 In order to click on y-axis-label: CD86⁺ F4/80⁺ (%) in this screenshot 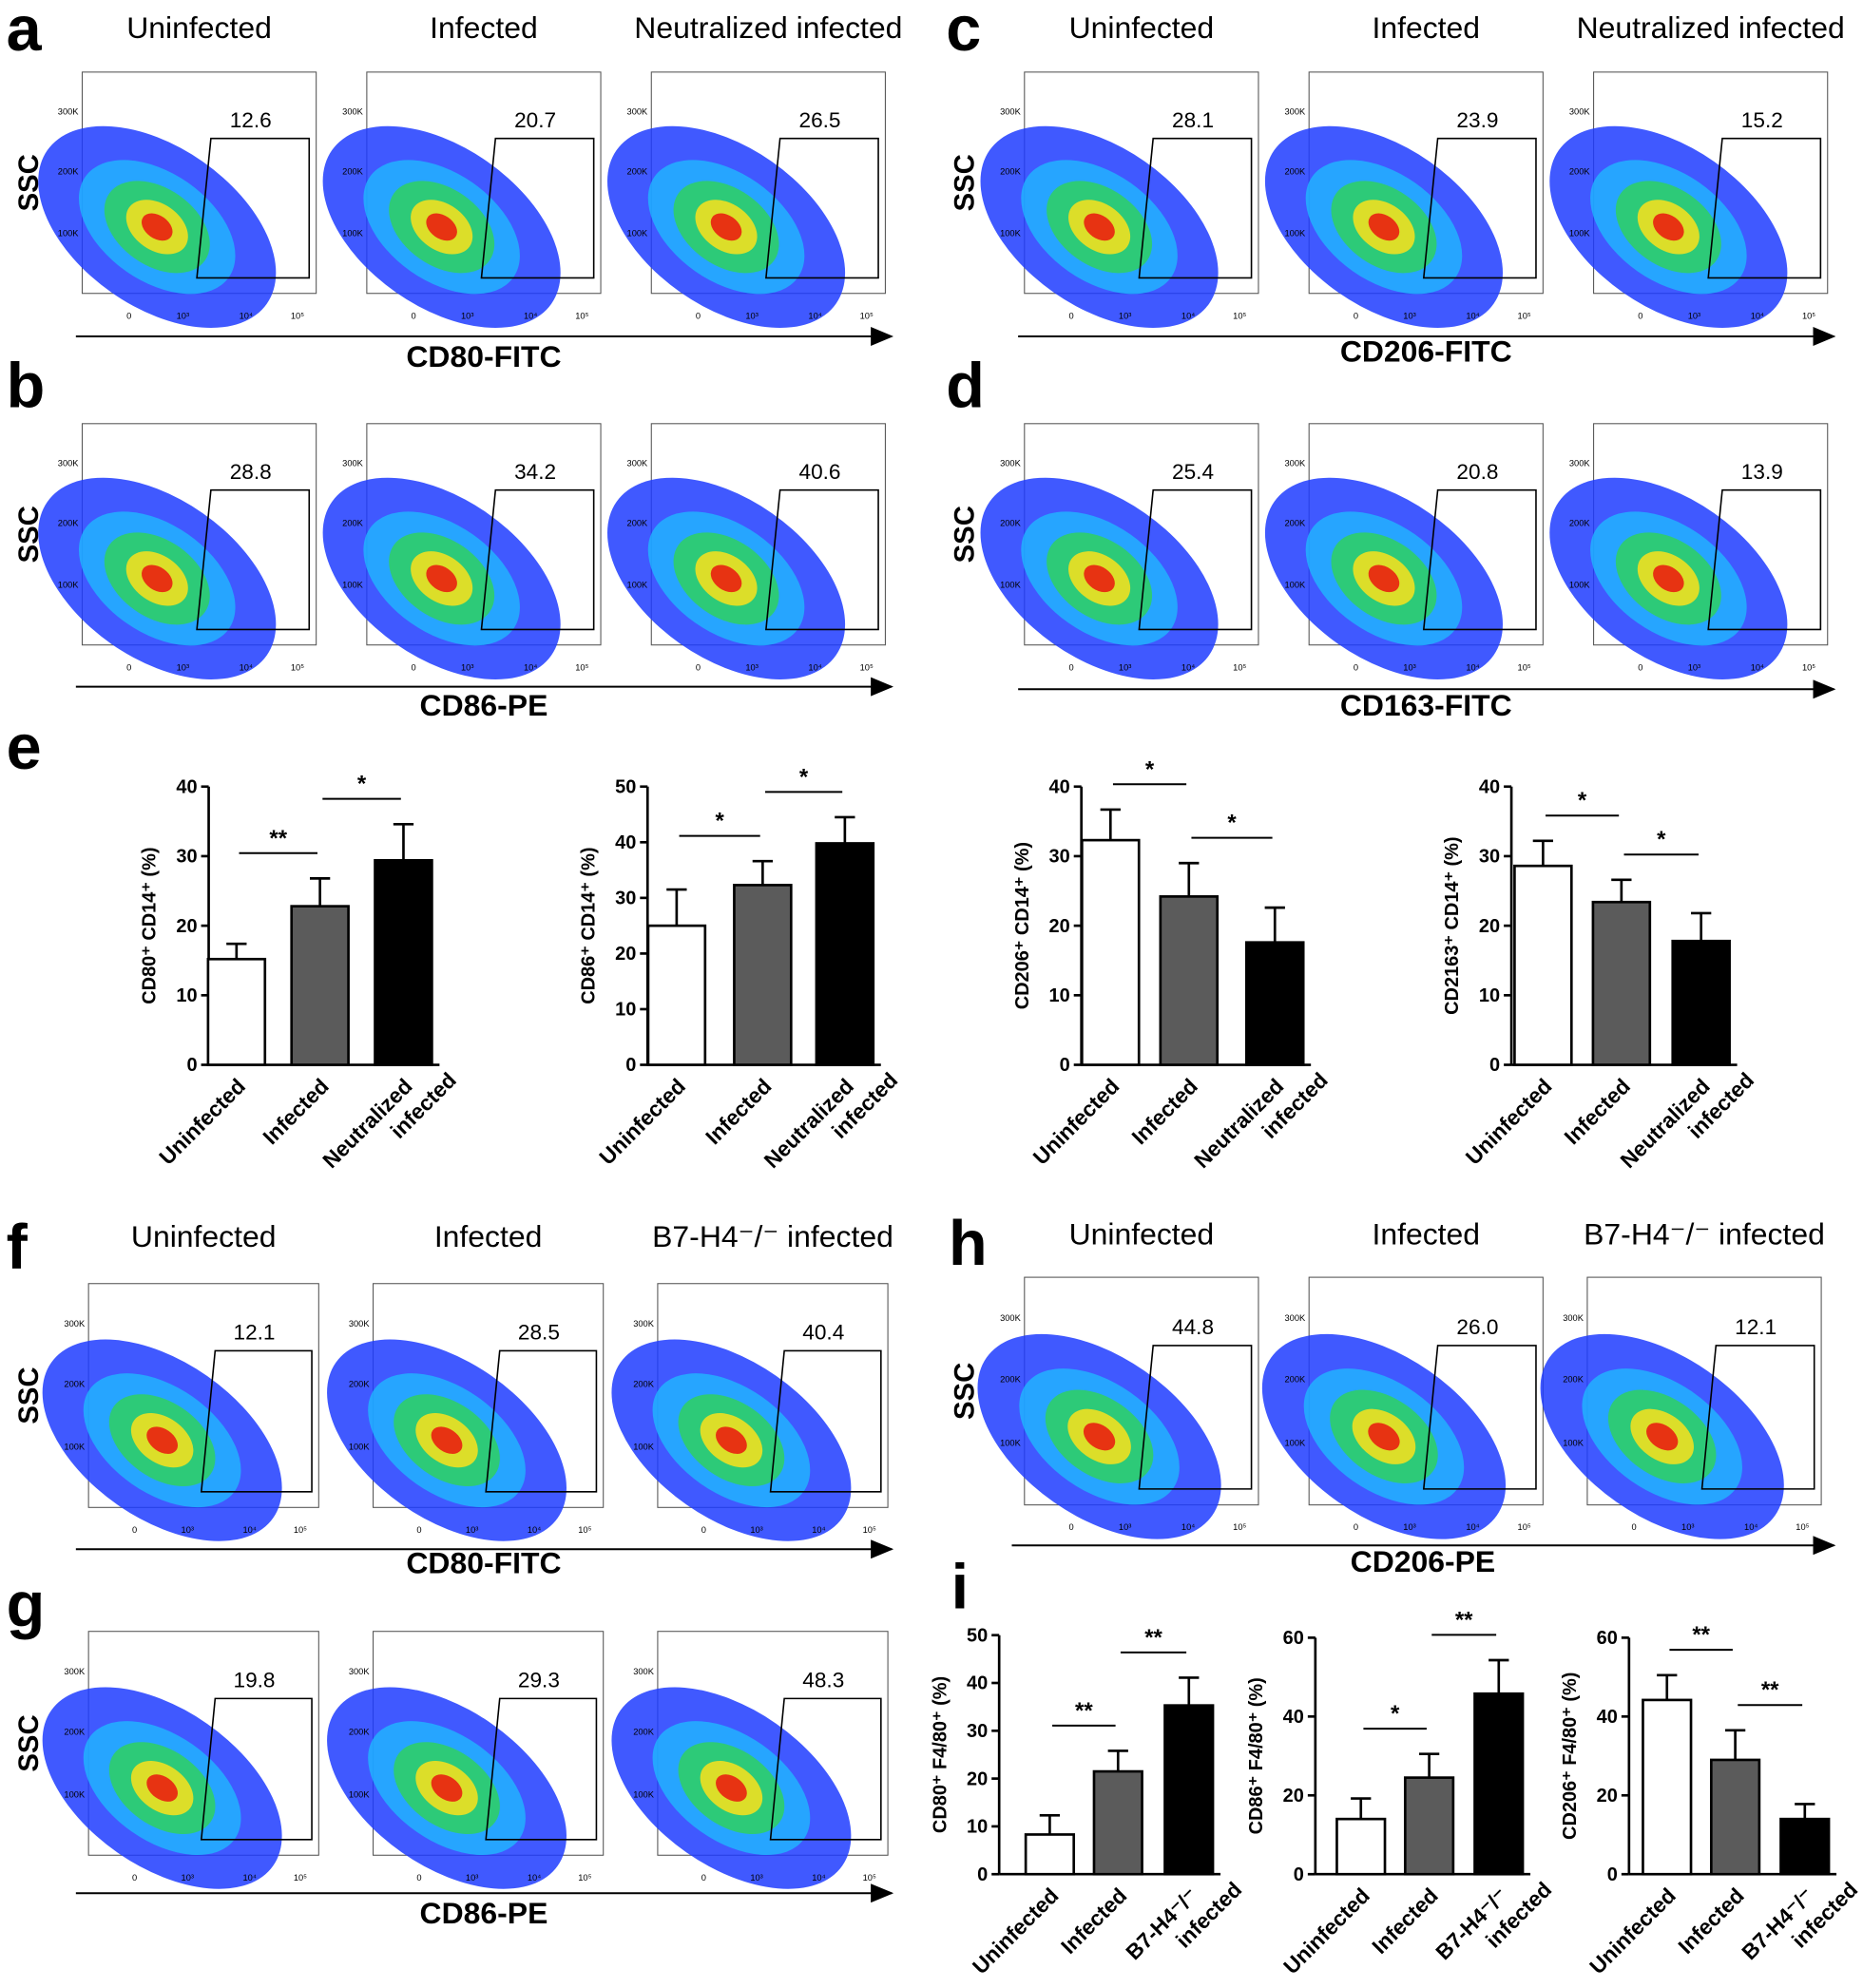, I will do `click(1256, 1755)`.